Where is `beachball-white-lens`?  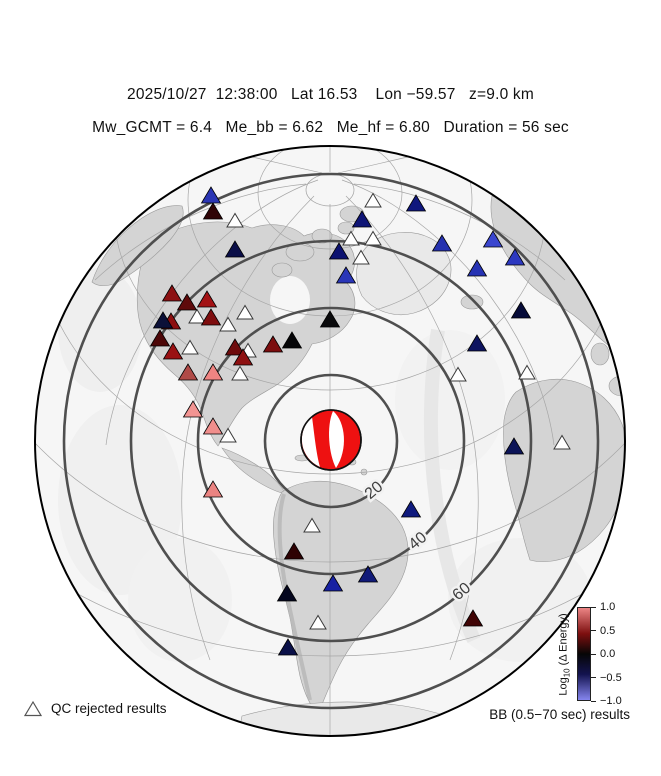 beachball-white-lens is located at coordinates (336, 439).